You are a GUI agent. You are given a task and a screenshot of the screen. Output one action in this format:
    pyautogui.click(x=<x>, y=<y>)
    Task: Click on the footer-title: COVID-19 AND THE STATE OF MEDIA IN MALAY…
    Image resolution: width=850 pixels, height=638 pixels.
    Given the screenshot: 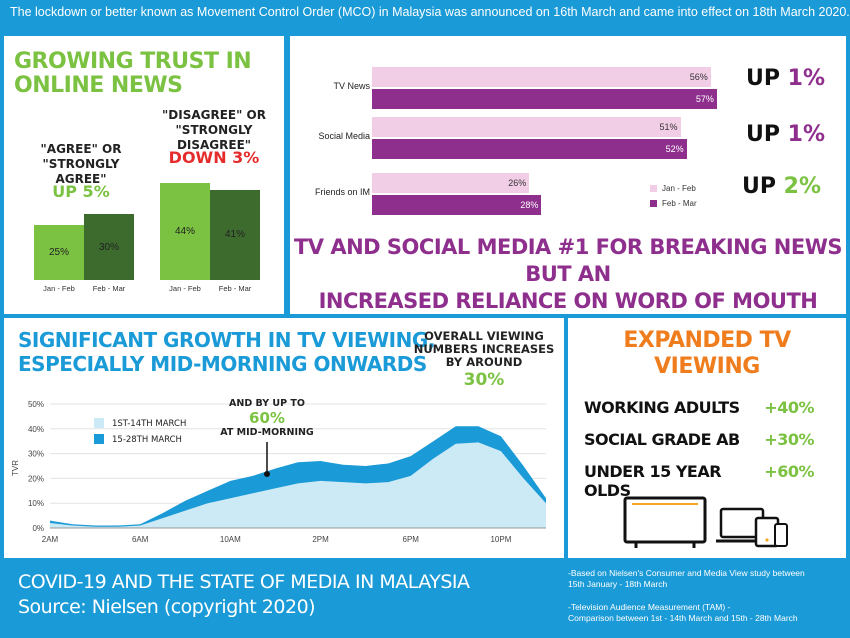 What is the action you would take?
    pyautogui.click(x=244, y=595)
    